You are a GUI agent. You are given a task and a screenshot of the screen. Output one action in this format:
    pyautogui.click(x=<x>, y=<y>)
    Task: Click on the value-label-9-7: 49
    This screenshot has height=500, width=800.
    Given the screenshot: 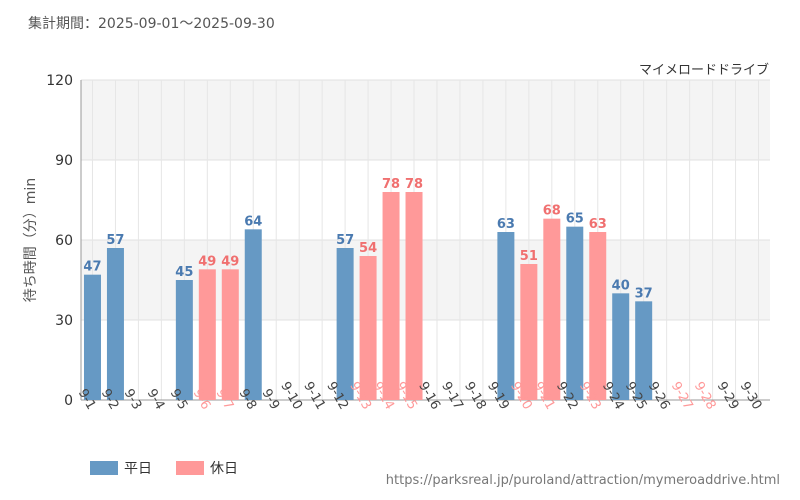 What is the action you would take?
    pyautogui.click(x=230, y=261)
    